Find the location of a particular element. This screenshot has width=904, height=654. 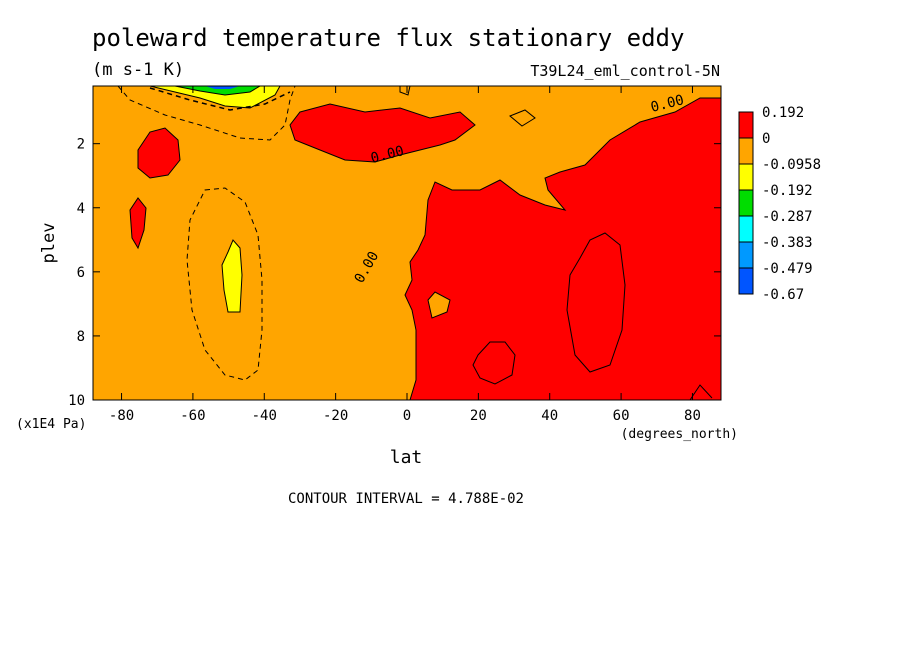

legend-level-label: -0.67 is located at coordinates (783, 295).